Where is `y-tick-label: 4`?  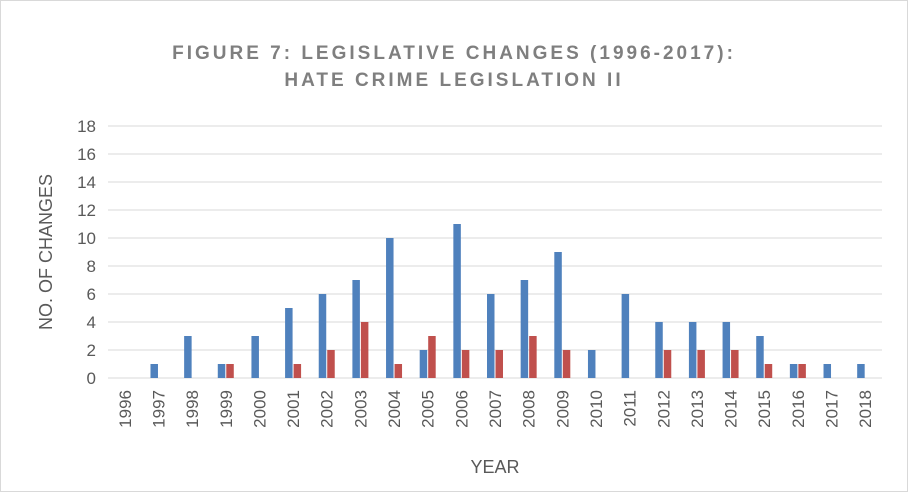
y-tick-label: 4 is located at coordinates (91, 322).